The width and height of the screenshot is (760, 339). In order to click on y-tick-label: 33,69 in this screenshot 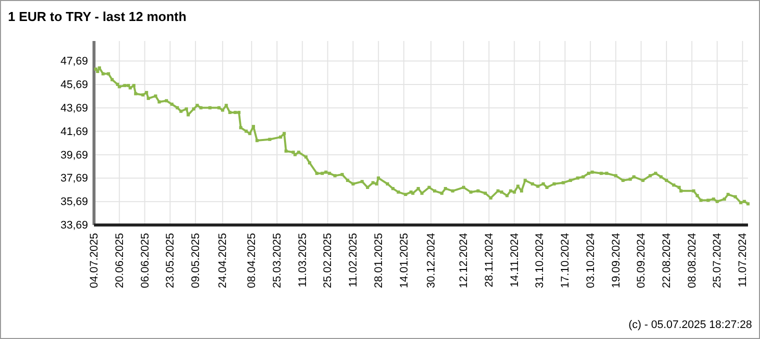, I will do `click(74, 226)`.